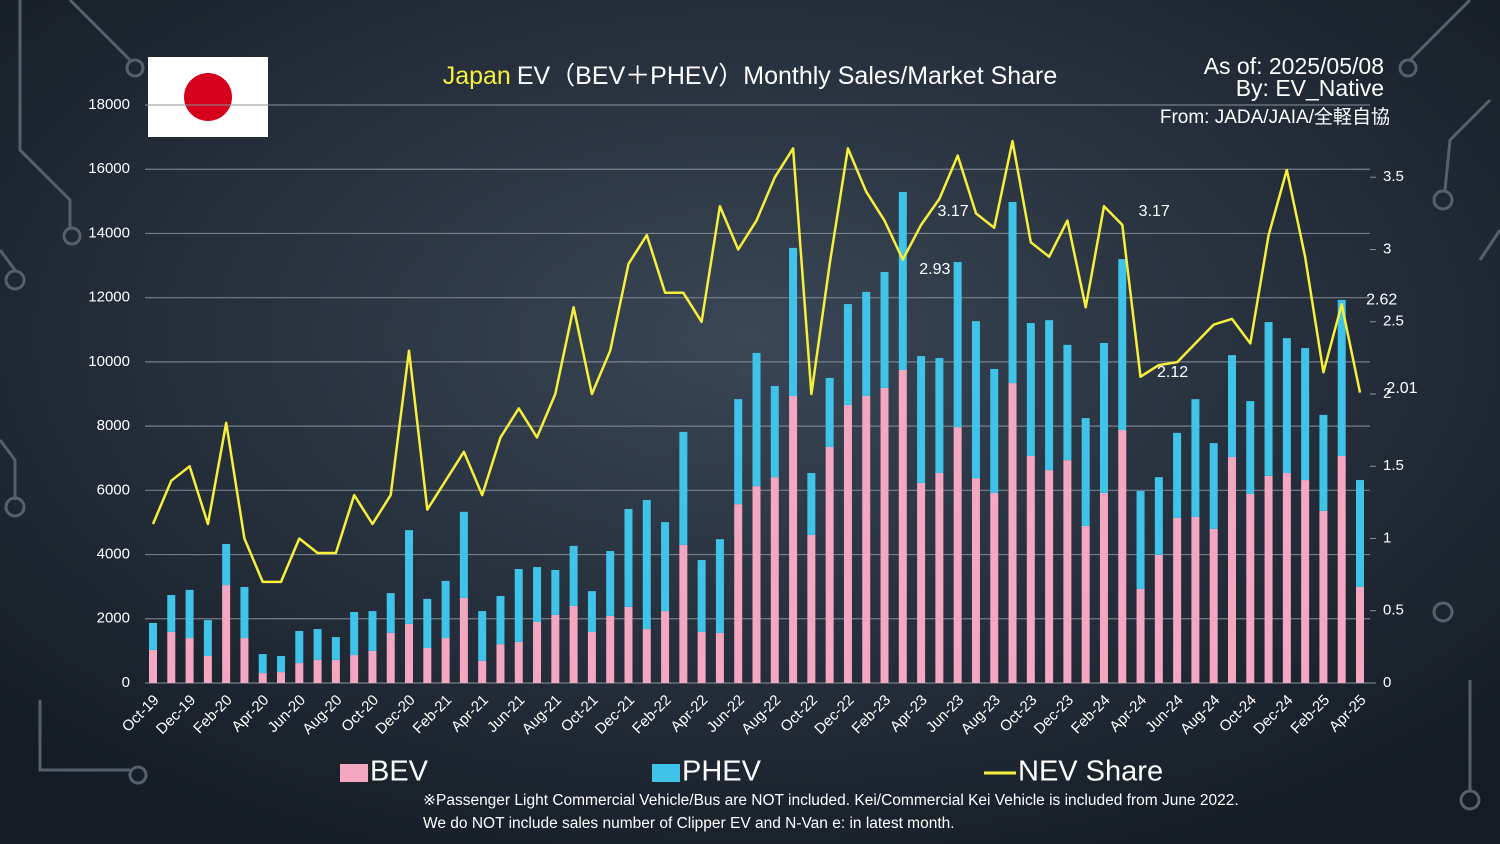 Image resolution: width=1500 pixels, height=844 pixels. What do you see at coordinates (113, 554) in the screenshot?
I see `y-tick-label: 4000` at bounding box center [113, 554].